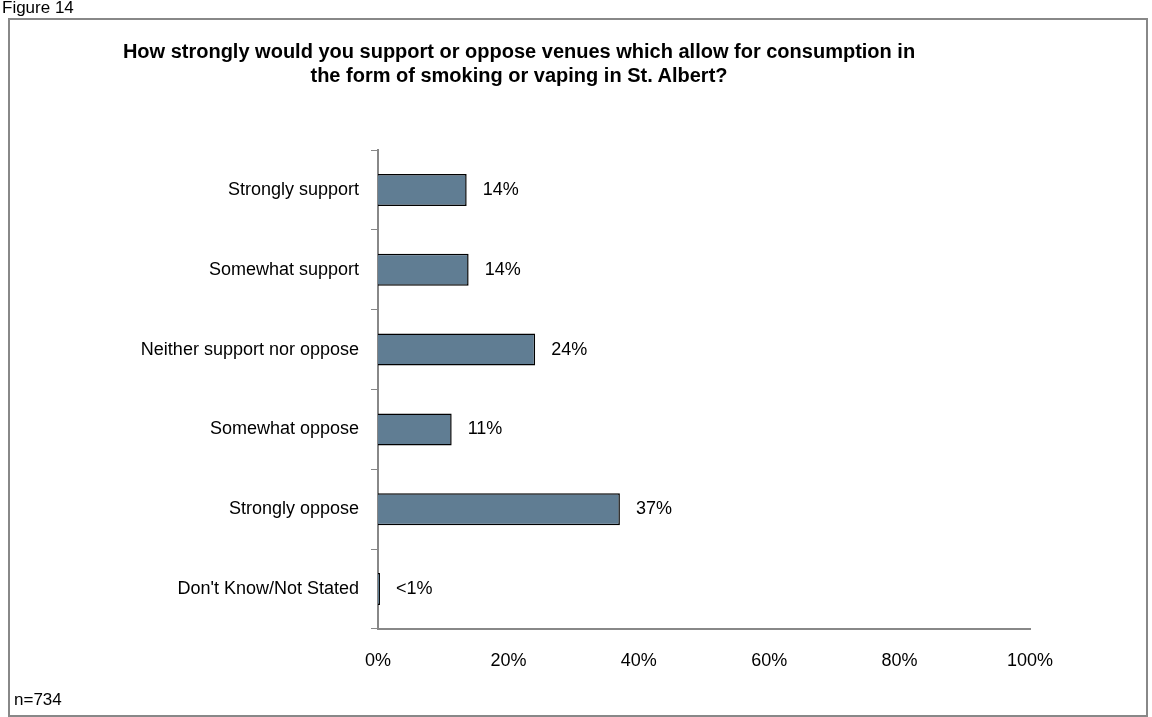 The image size is (1152, 717). I want to click on y-tick-label: Somewhat support, so click(283, 268).